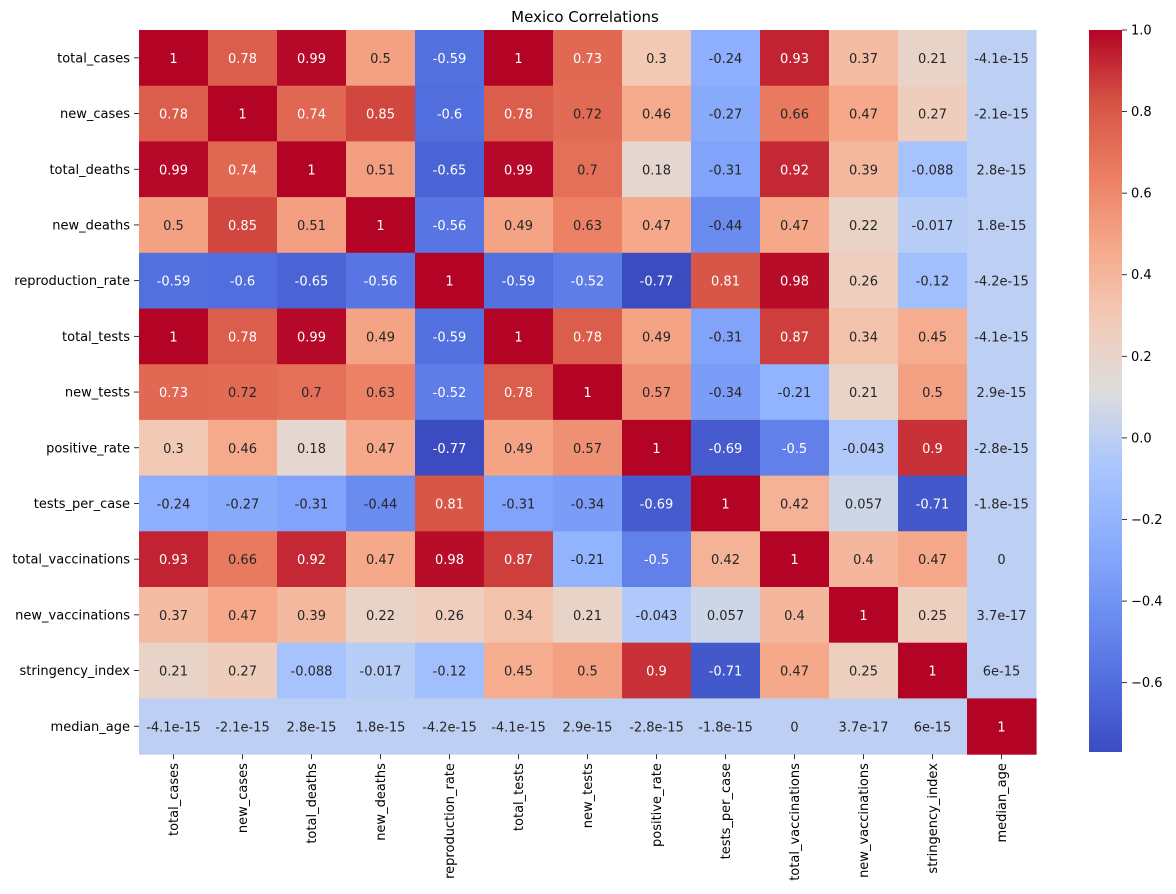 Image resolution: width=1176 pixels, height=894 pixels. What do you see at coordinates (1141, 438) in the screenshot?
I see `colorbar-tick-label: 0.0` at bounding box center [1141, 438].